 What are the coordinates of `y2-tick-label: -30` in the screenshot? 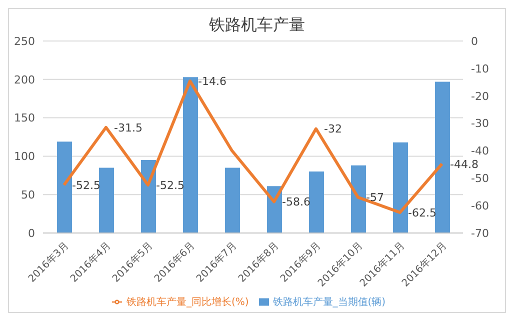 It's located at (480, 123).